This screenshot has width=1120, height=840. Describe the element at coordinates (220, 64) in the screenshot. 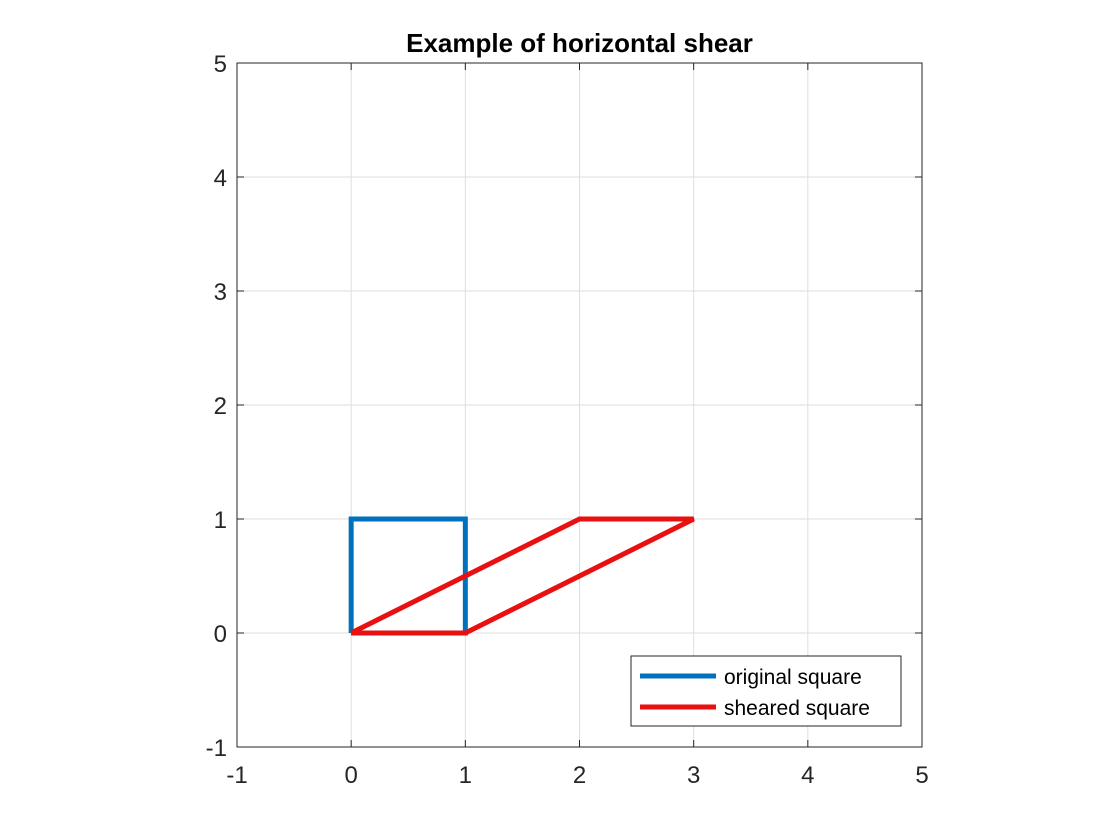

I see `y-tick-label: 5` at that location.